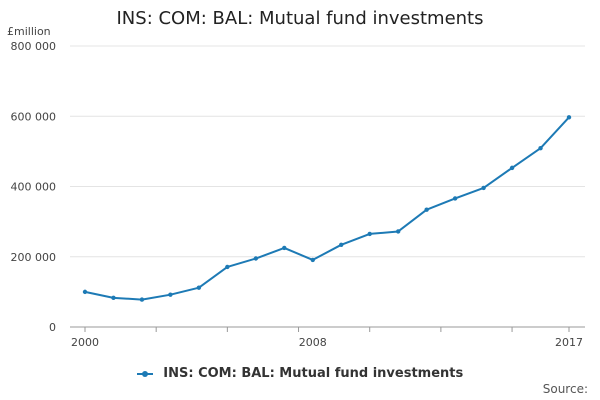 The image size is (600, 400). What do you see at coordinates (34, 257) in the screenshot?
I see `y-tick-label: 200 000` at bounding box center [34, 257].